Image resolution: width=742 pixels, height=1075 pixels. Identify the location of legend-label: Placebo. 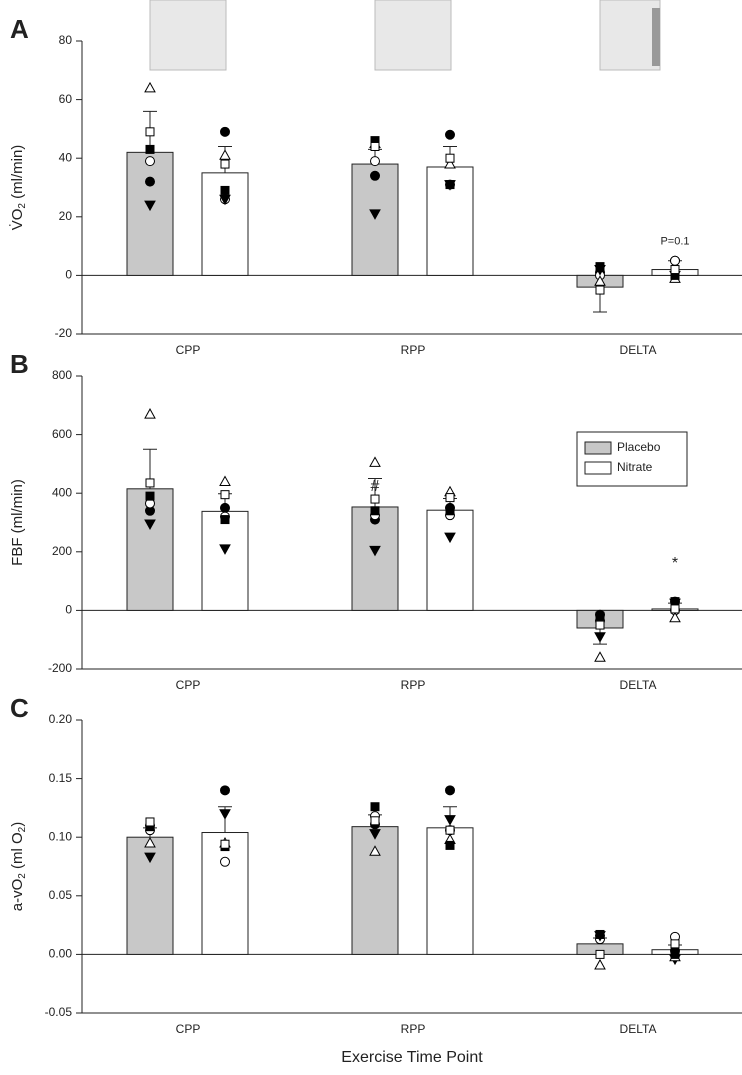
(639, 447).